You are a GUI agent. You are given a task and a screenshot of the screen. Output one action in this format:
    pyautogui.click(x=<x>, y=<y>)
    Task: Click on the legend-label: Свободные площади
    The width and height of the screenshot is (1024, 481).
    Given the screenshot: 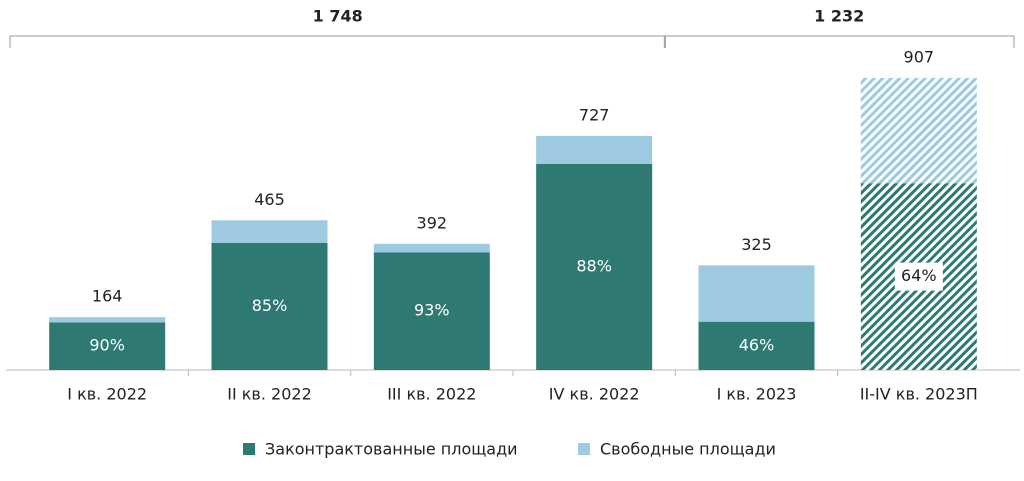 What is the action you would take?
    pyautogui.click(x=688, y=449)
    